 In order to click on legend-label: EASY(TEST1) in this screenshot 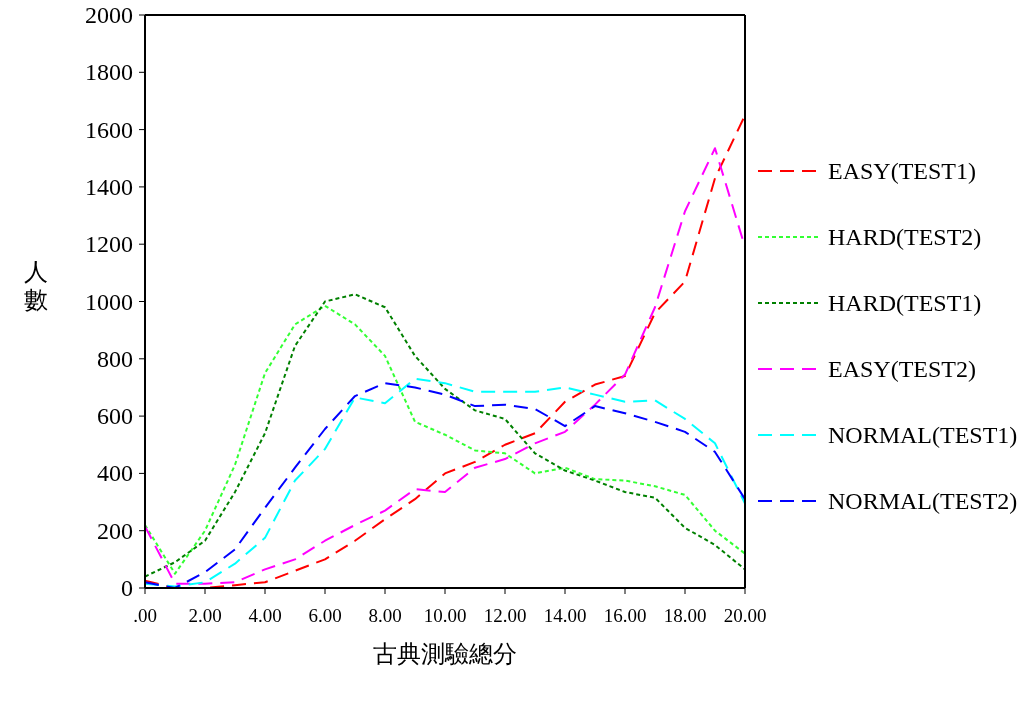, I will do `click(902, 171)`.